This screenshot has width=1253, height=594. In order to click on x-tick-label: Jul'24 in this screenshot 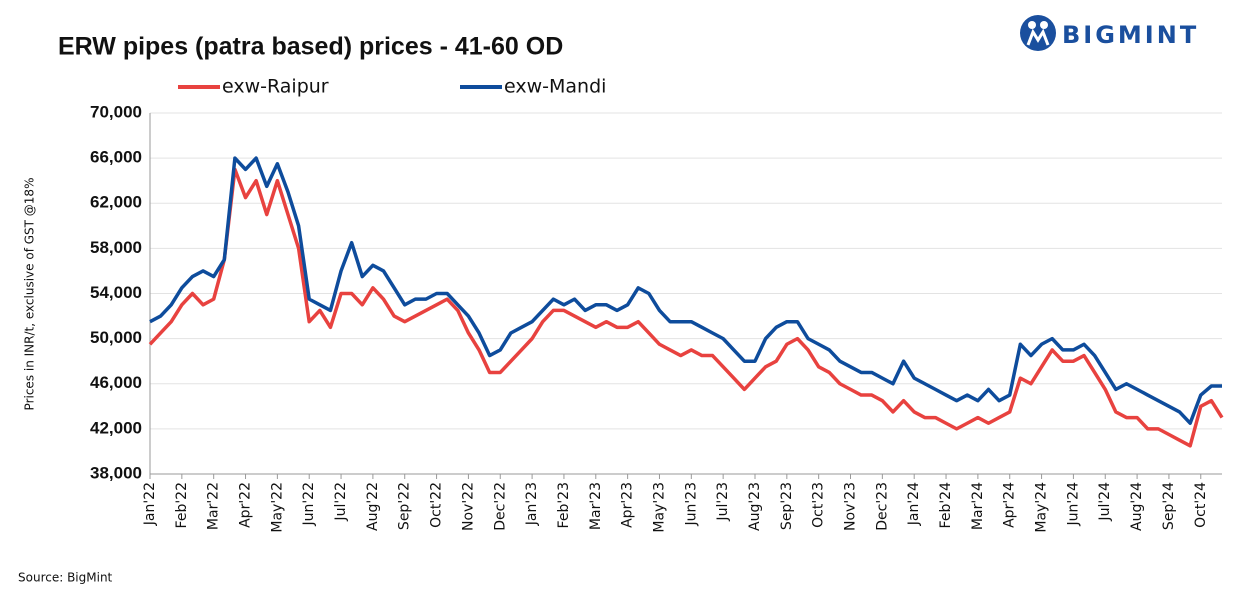, I will do `click(1105, 502)`.